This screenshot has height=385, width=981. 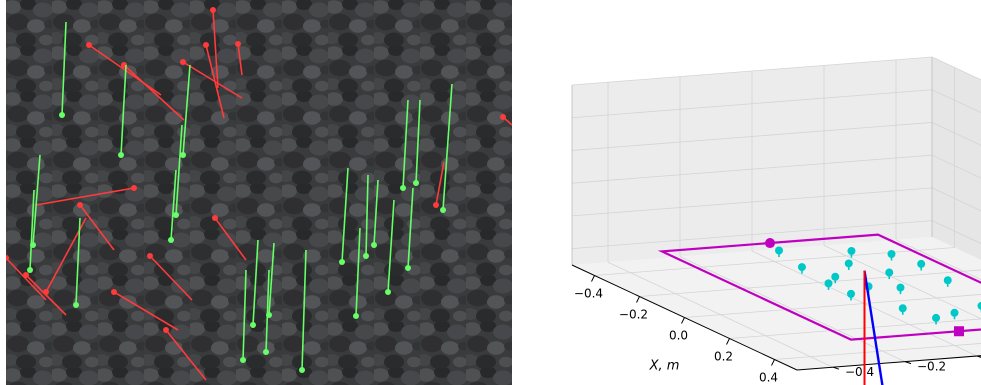 I want to click on frame-start-marker, so click(x=770, y=243).